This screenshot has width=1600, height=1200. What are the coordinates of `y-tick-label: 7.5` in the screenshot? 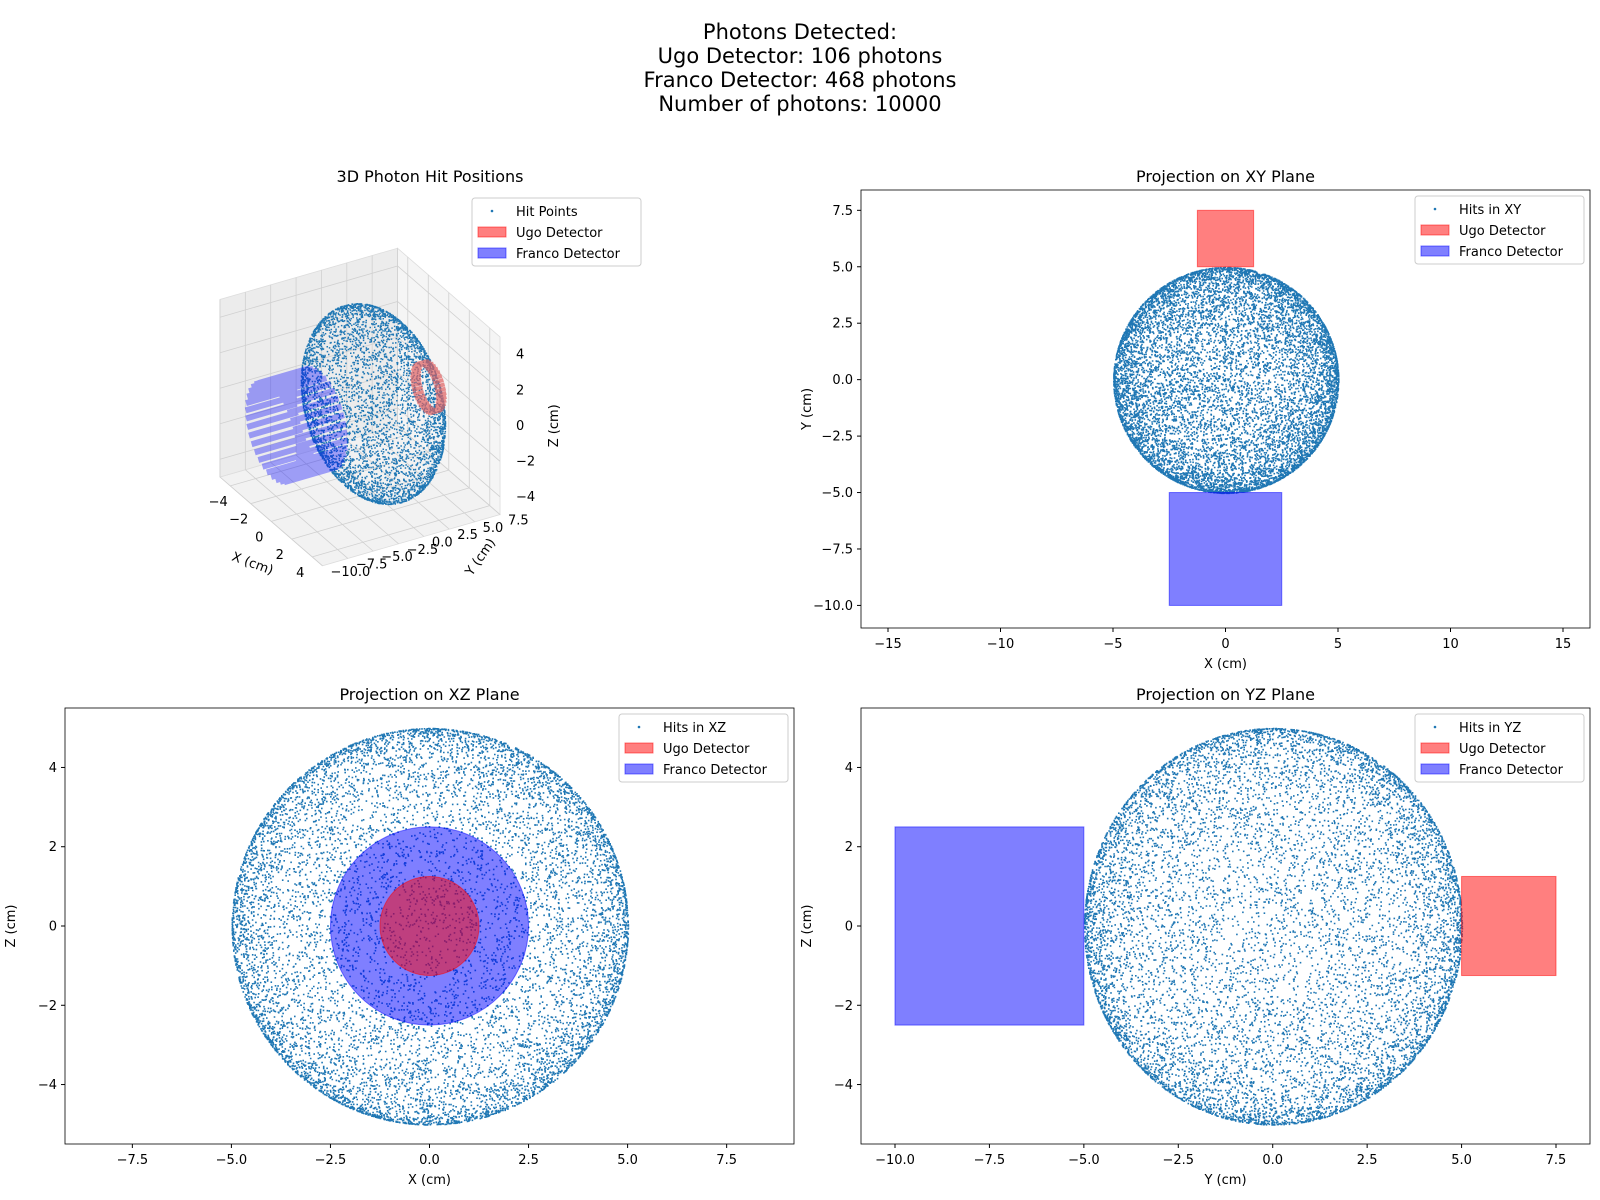 It's located at (518, 521).